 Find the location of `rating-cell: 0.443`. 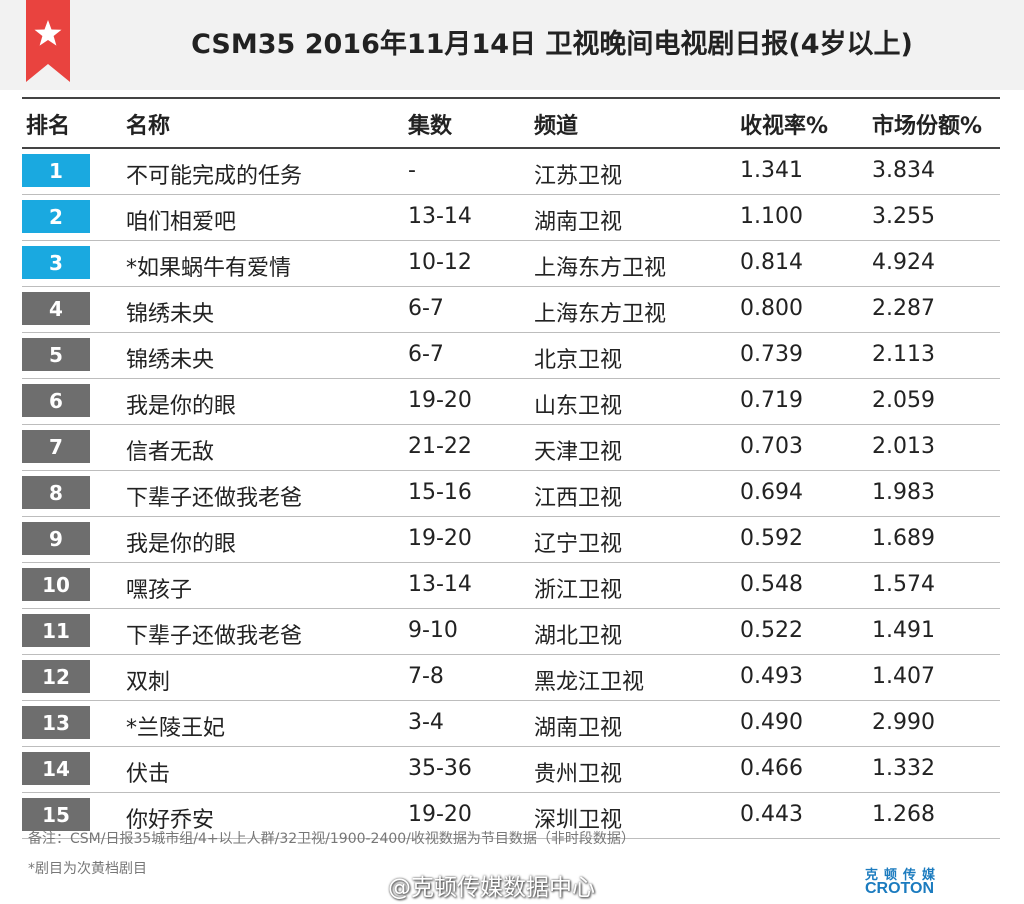

rating-cell: 0.443 is located at coordinates (771, 814).